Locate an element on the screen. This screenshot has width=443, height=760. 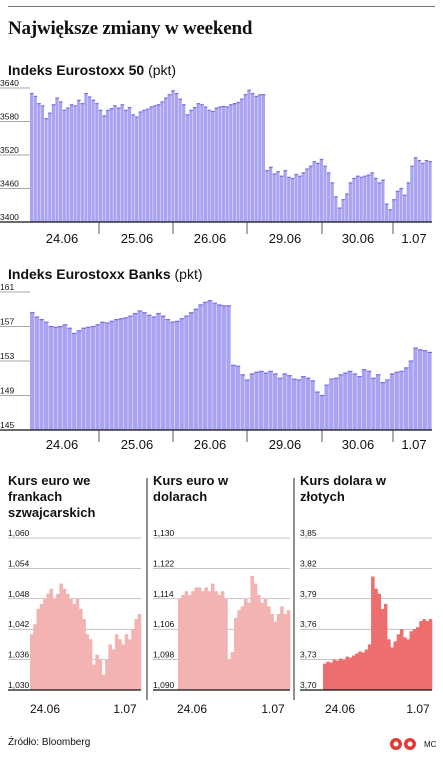
c3-xtick-1: 1.07 is located at coordinates (125, 709).